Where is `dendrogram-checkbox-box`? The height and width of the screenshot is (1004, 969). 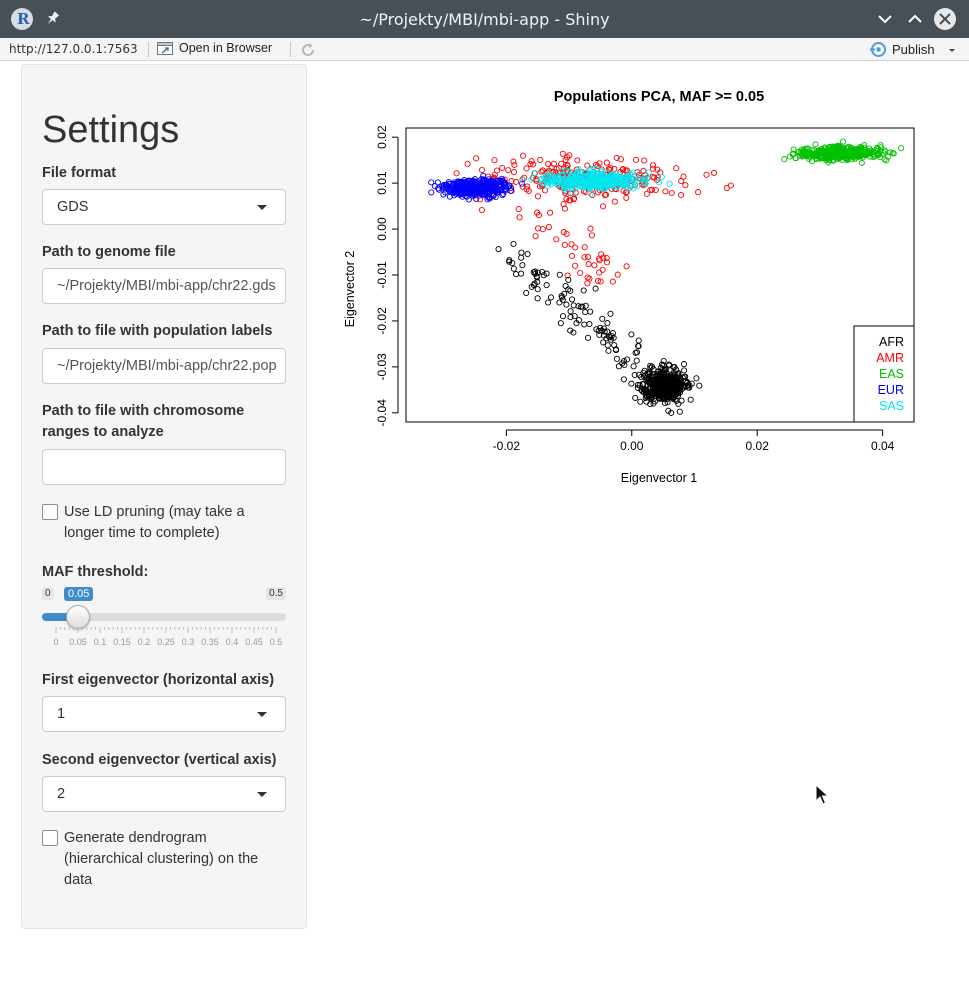
dendrogram-checkbox-box is located at coordinates (50, 838).